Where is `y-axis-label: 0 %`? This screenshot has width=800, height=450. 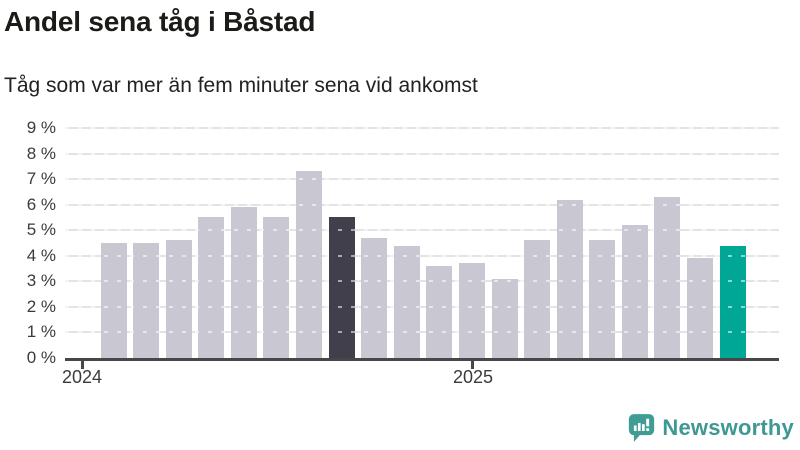
y-axis-label: 0 % is located at coordinates (41, 357).